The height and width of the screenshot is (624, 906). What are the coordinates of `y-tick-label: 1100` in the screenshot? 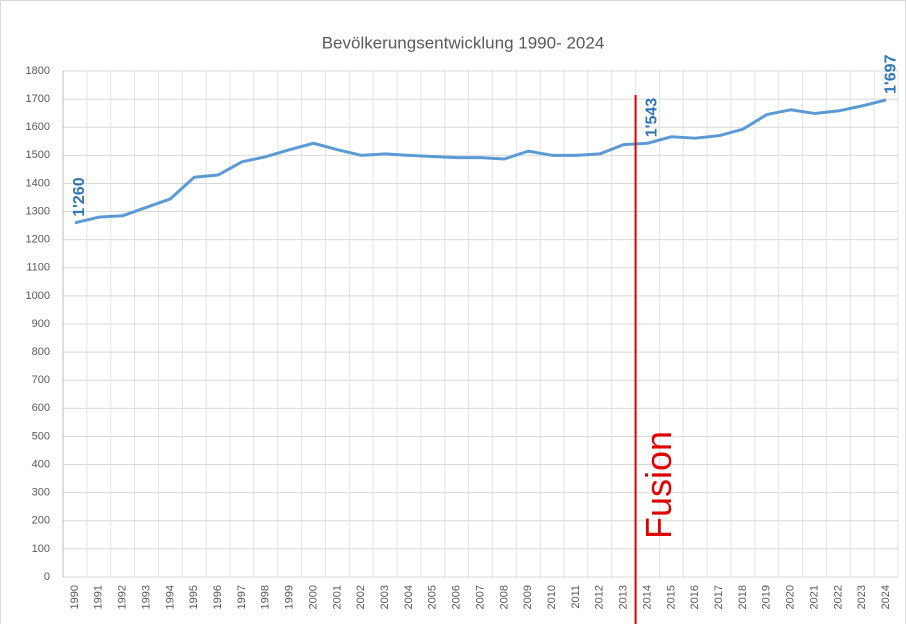 It's located at (38, 268).